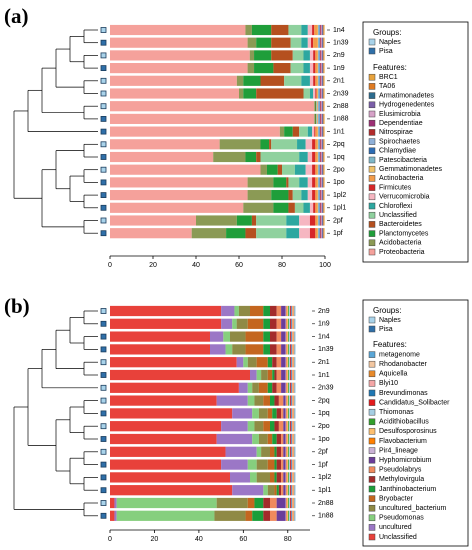  I want to click on legend-label: Pseudomonas, so click(401, 518).